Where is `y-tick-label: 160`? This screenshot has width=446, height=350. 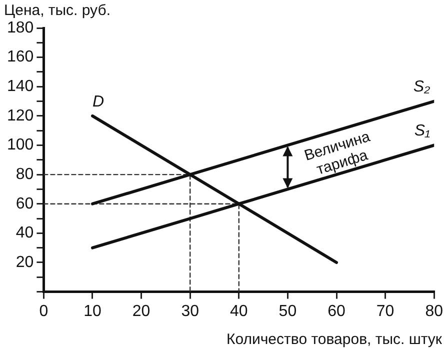
y-tick-label: 160 is located at coordinates (20, 57).